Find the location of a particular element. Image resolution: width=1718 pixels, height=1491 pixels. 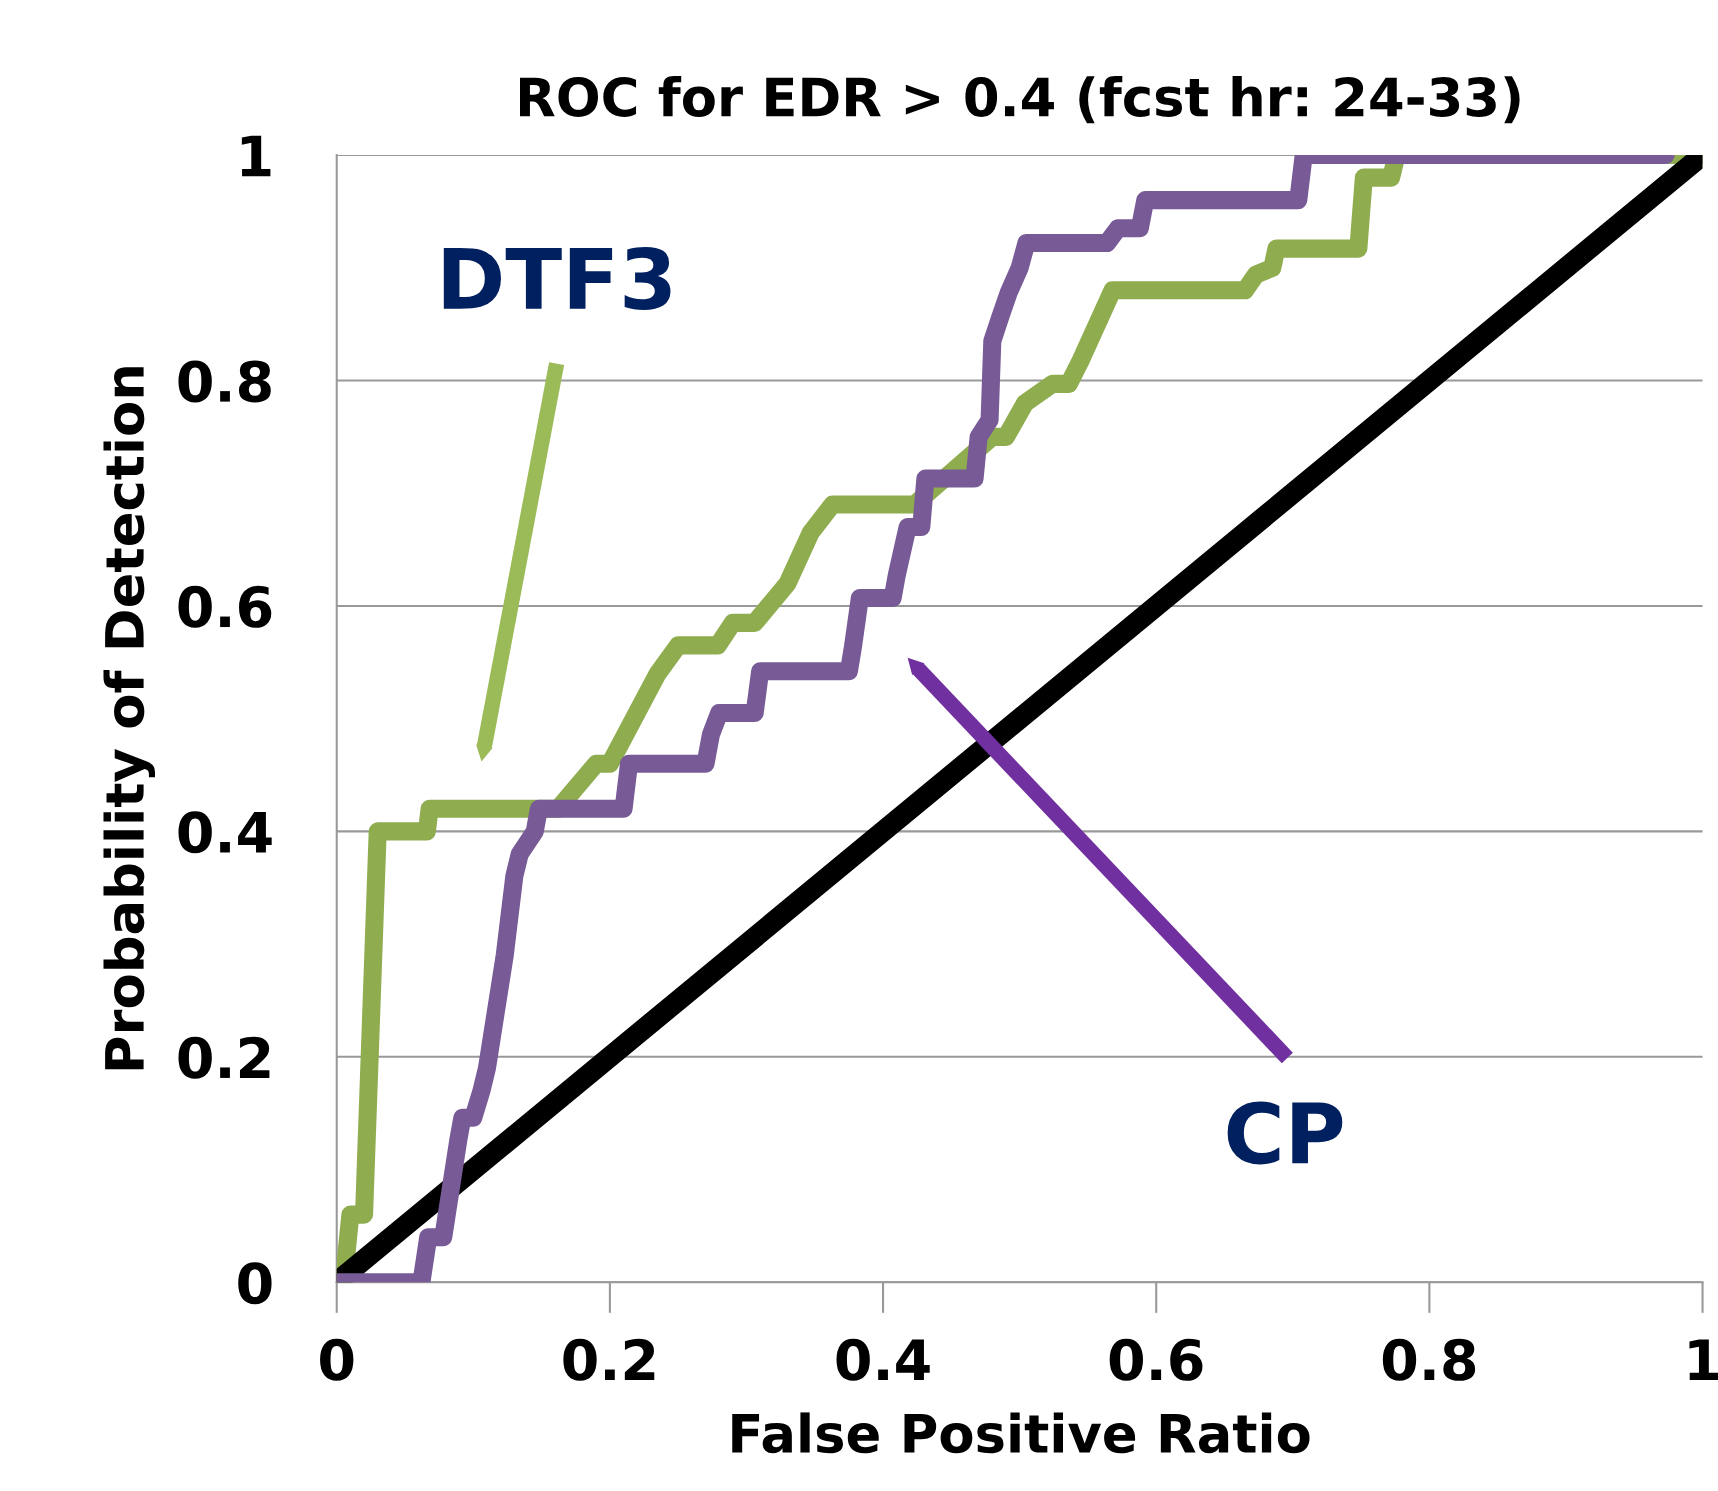

x-tick-label: 0 is located at coordinates (337, 1359).